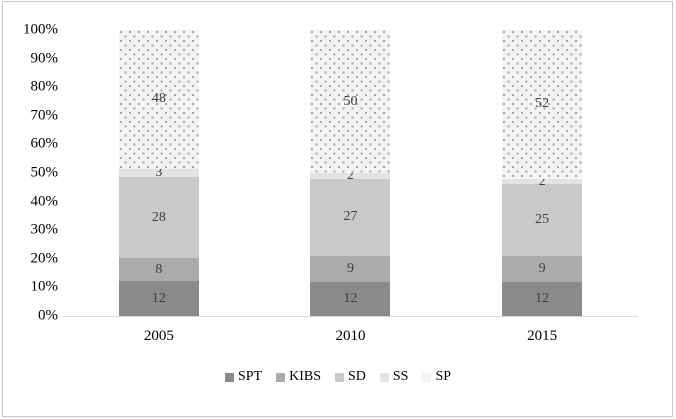 The image size is (676, 419). Describe the element at coordinates (44, 201) in the screenshot. I see `y-tick-label: 40%` at that location.